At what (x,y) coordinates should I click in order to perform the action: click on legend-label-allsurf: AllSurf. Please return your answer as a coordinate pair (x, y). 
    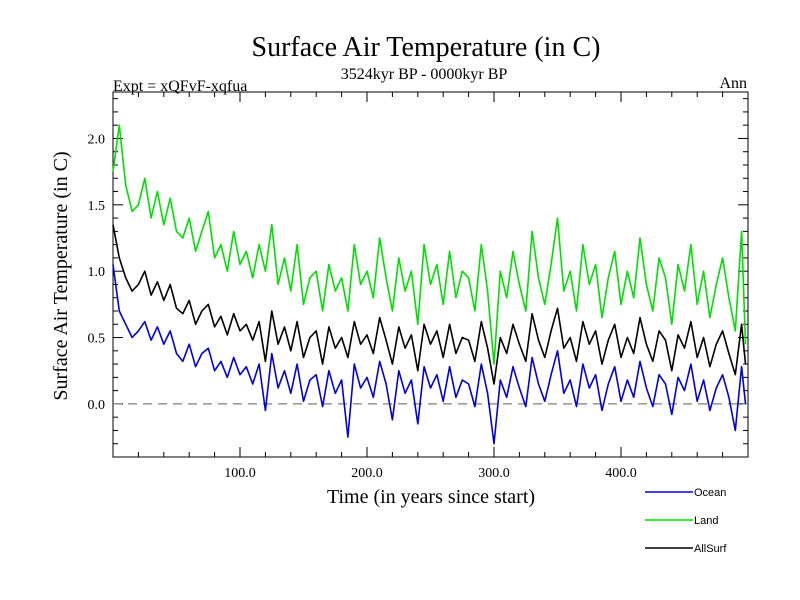
    Looking at the image, I should click on (710, 549).